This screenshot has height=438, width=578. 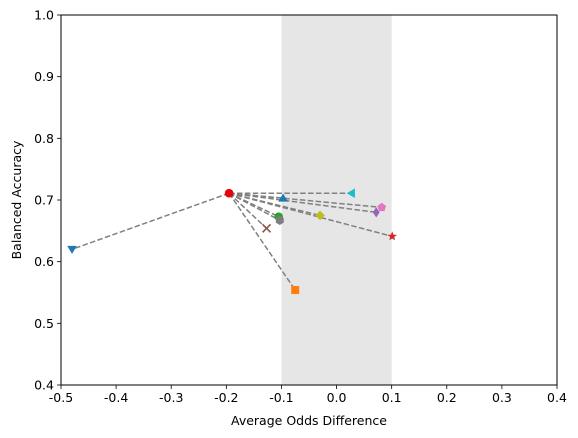 What do you see at coordinates (44, 76) in the screenshot?
I see `y-tick-label: 0.9` at bounding box center [44, 76].